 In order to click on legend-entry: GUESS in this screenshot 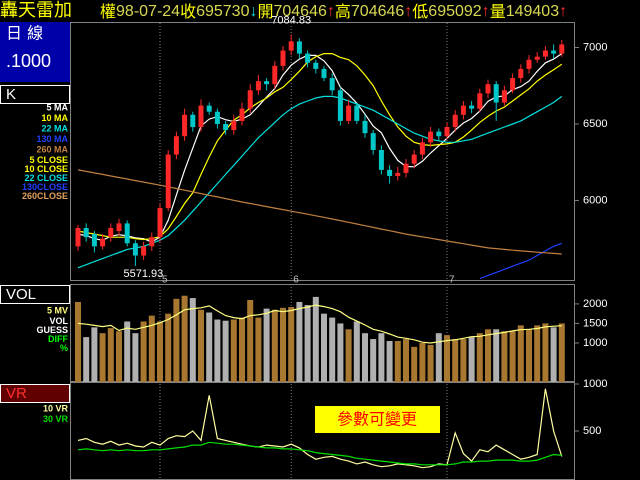, I will do `click(52, 330)`.